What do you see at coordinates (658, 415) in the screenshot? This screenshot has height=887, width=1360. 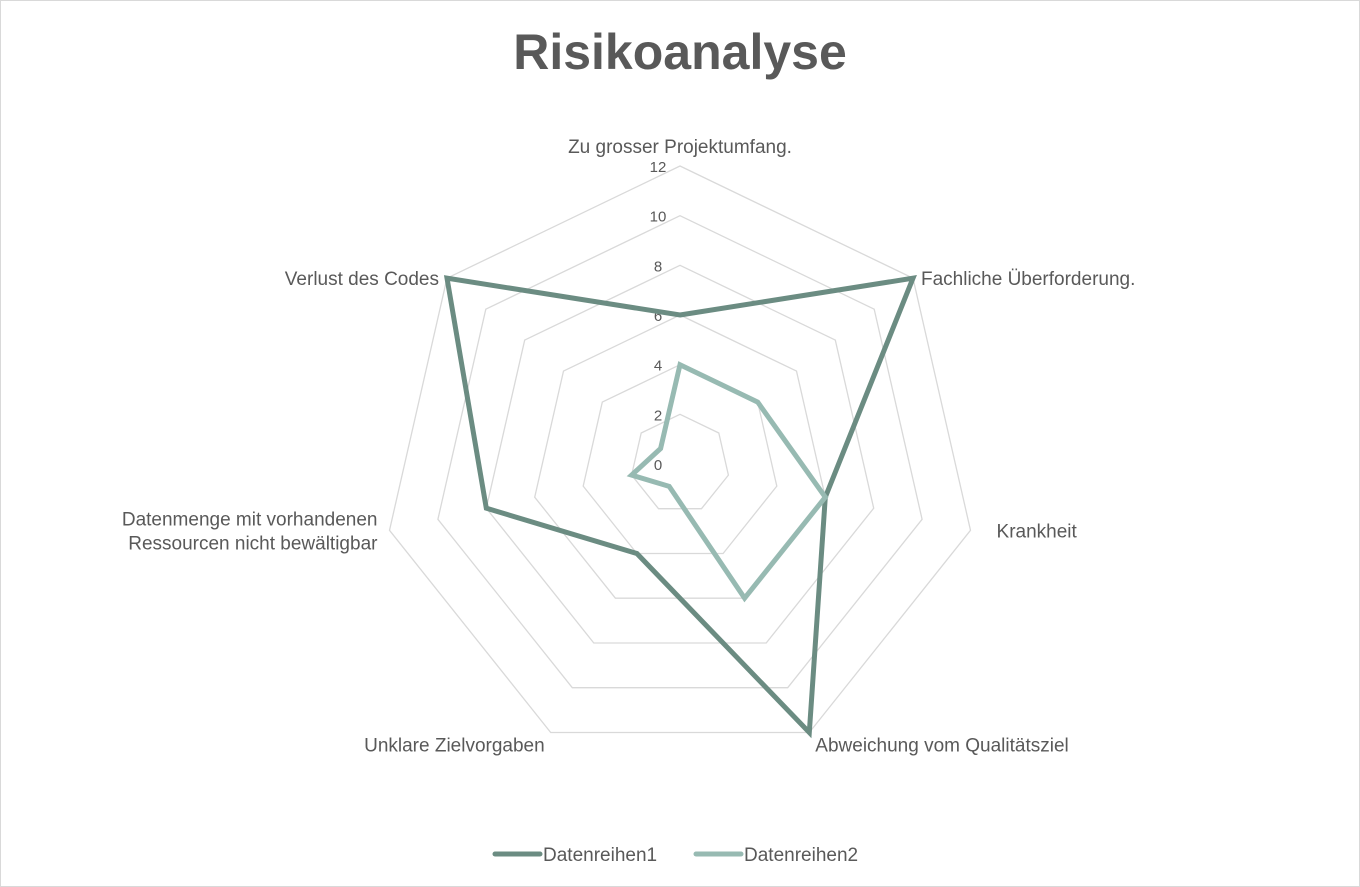 I see `tick-label: 2` at bounding box center [658, 415].